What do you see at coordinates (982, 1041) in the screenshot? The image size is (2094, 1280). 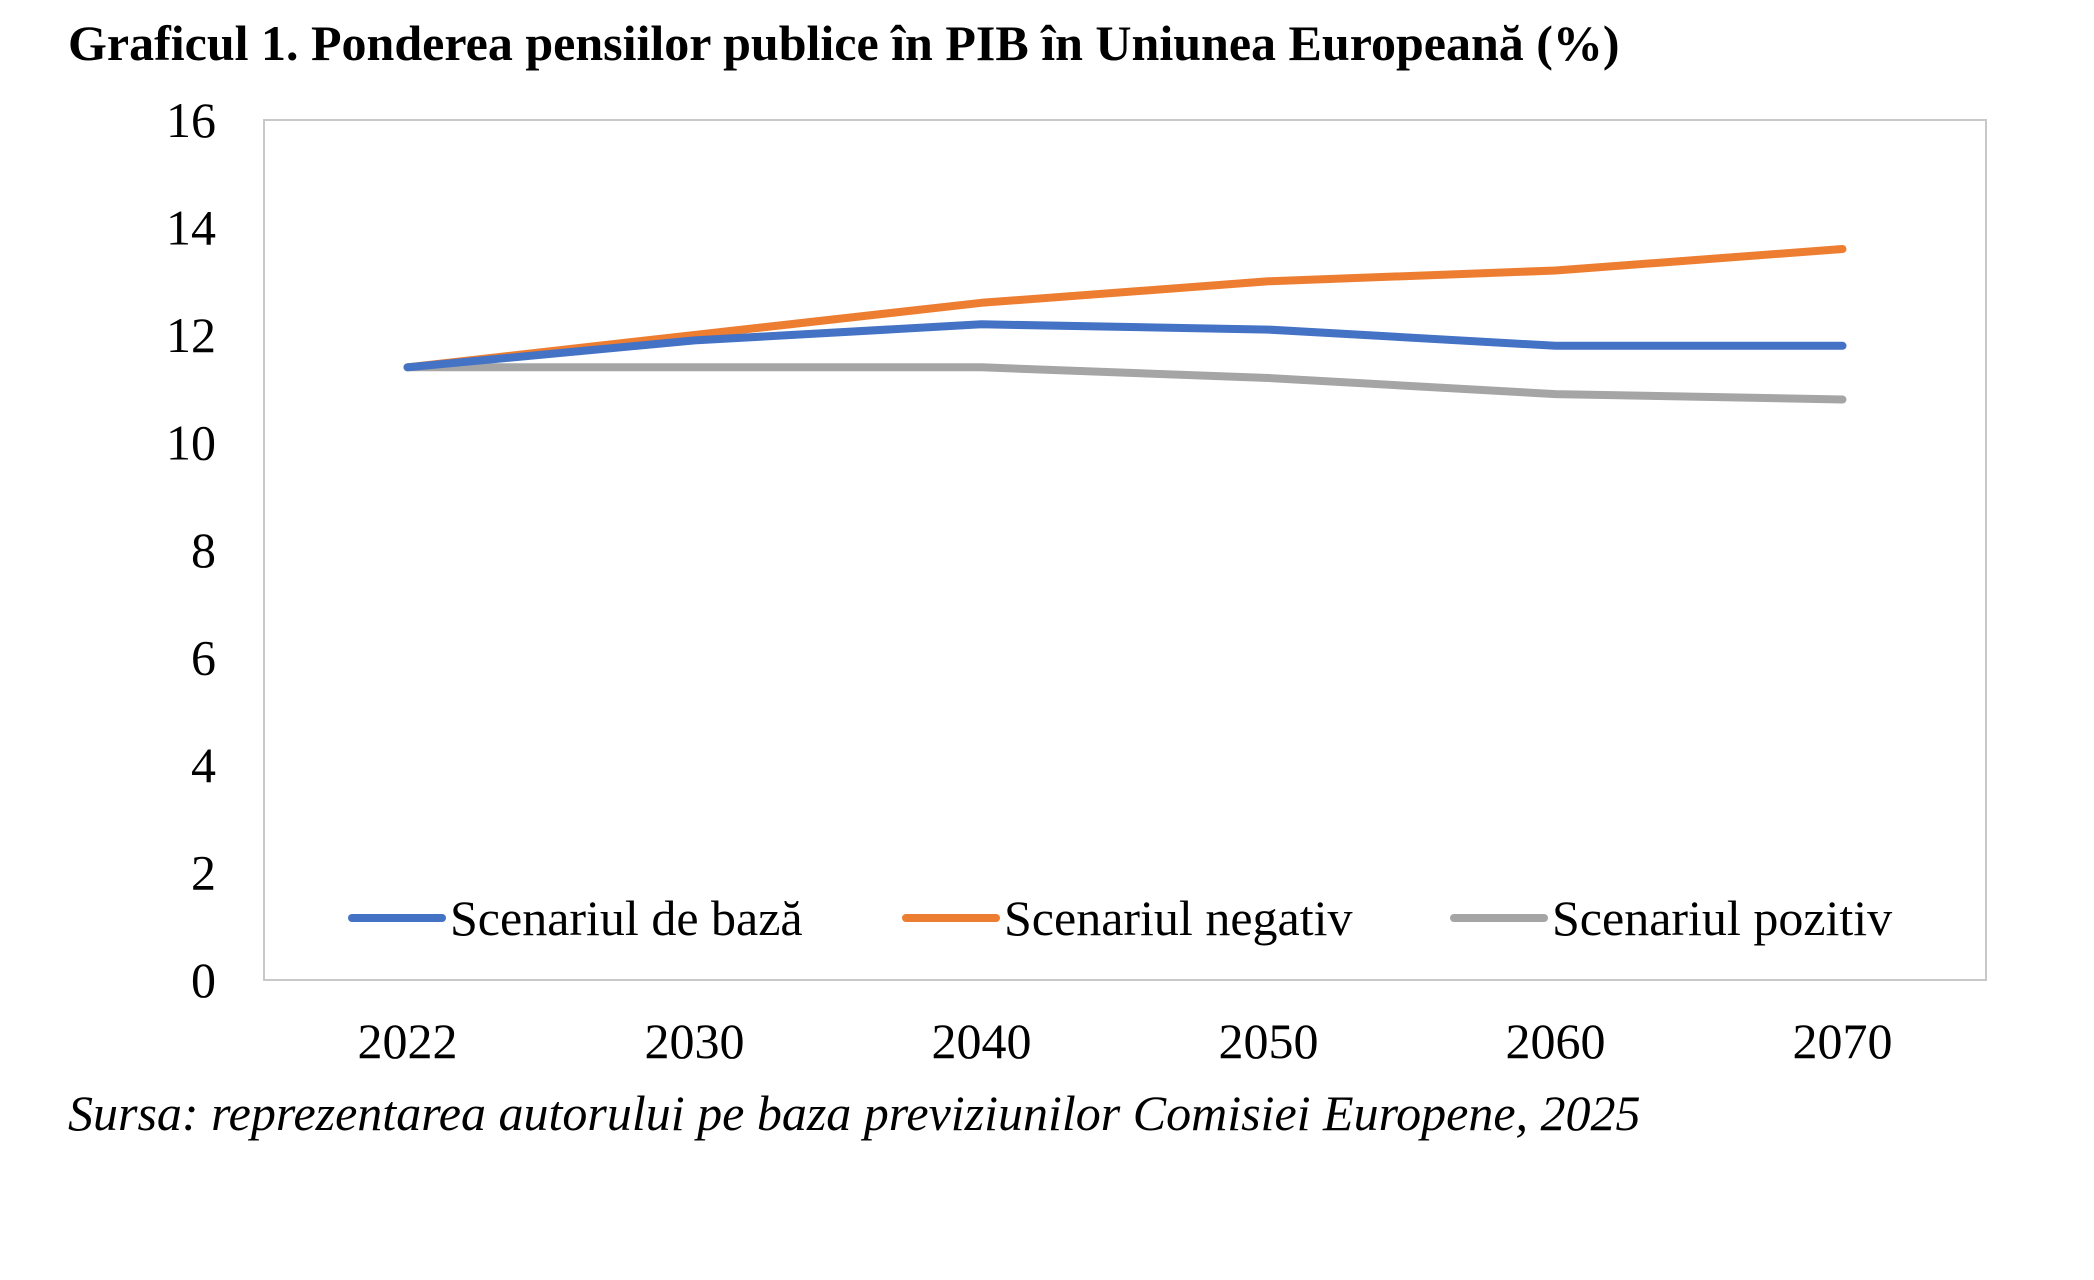 I see `x-tick-label: 2040` at bounding box center [982, 1041].